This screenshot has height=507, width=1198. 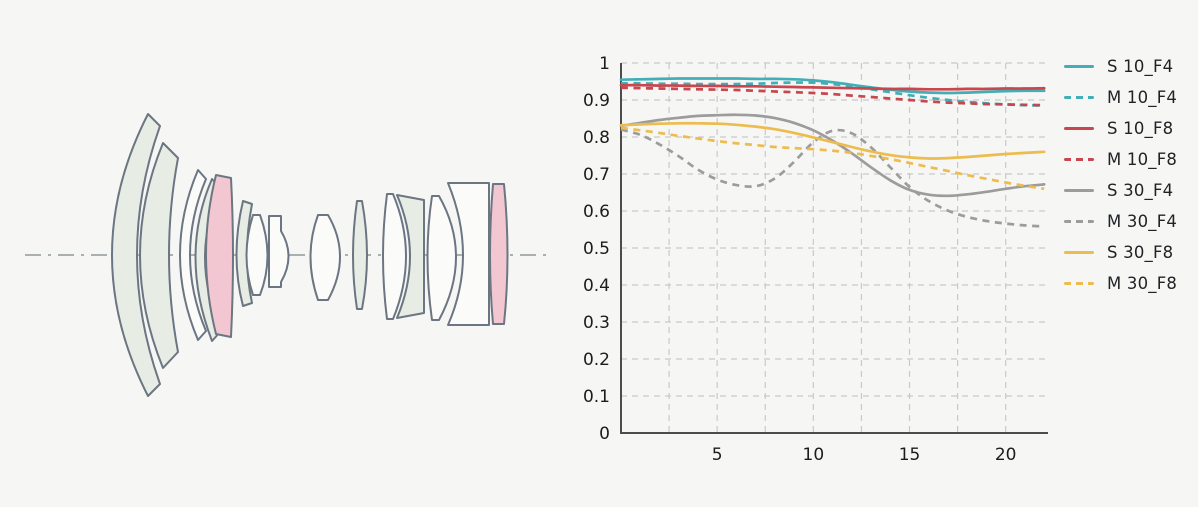 I want to click on legend-item-S30_F8: S 30_F8, so click(x=1120, y=252).